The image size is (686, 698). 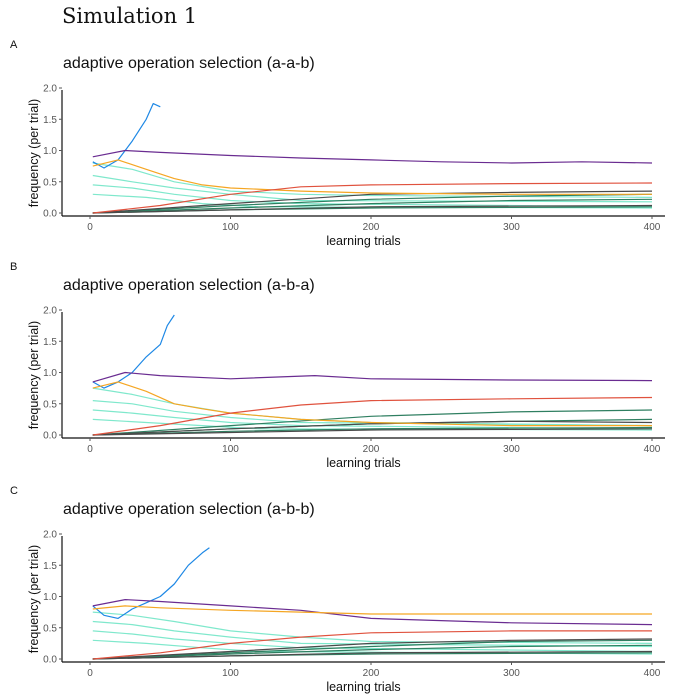 I want to click on panel-letter: A, so click(x=14, y=45).